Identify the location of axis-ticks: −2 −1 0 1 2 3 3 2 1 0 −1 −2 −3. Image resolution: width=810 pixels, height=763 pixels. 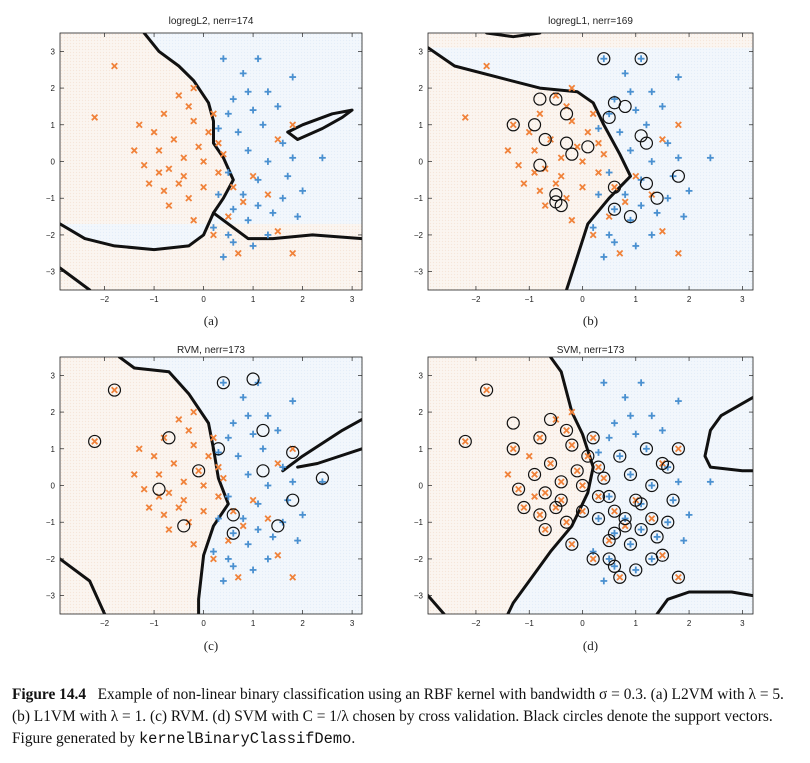
(583, 168).